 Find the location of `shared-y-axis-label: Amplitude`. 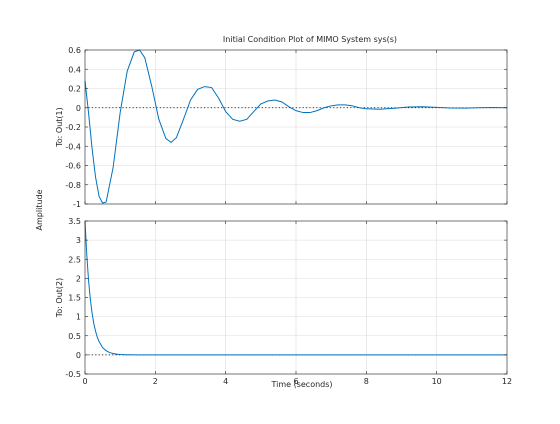

shared-y-axis-label: Amplitude is located at coordinates (39, 209).